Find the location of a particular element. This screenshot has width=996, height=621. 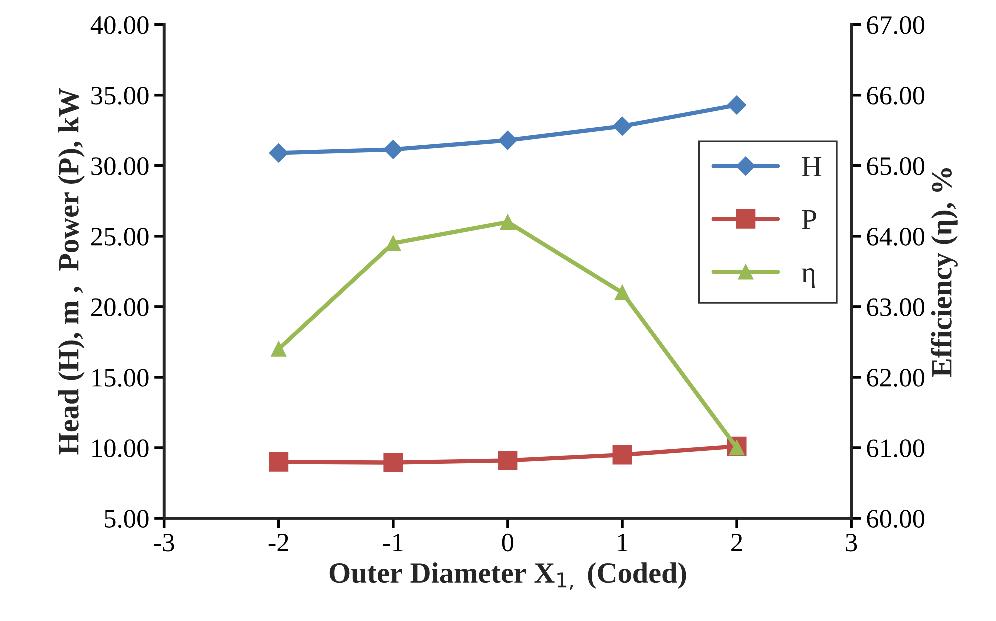

y-tick-label: 40.00 is located at coordinates (119, 25).